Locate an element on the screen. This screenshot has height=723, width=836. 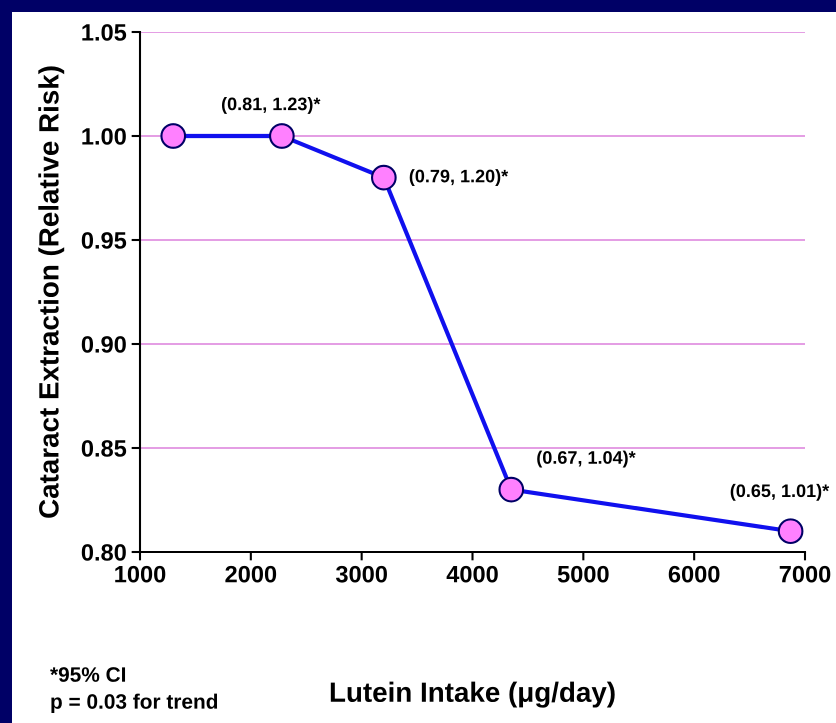
annotation: (0.65, 1.01)* is located at coordinates (780, 492).